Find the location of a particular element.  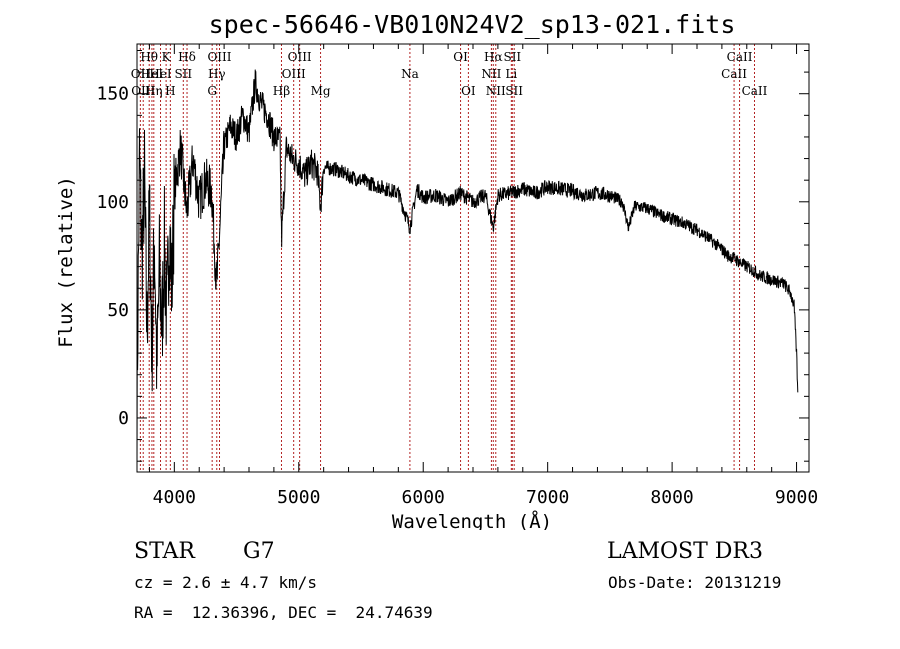

y-tick-label-3: 150 is located at coordinates (112, 94).